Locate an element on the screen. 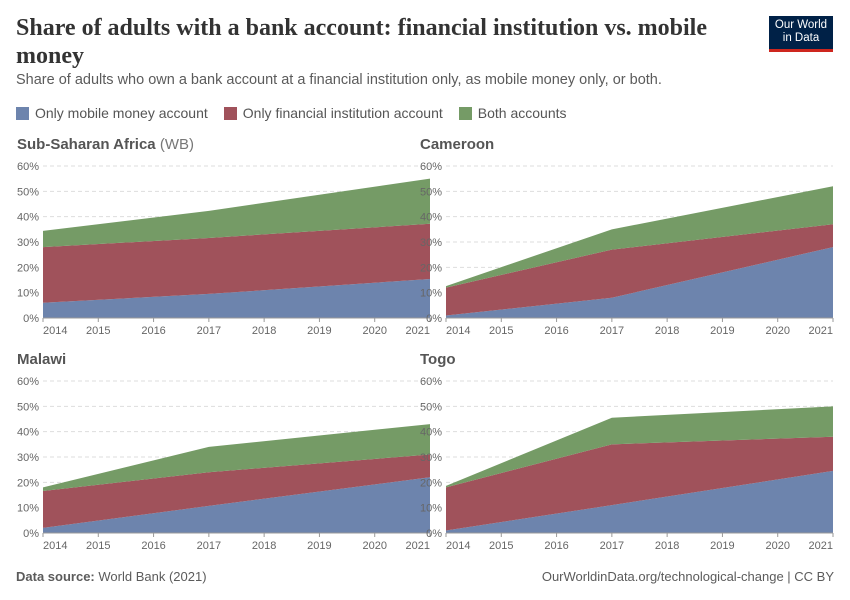 The height and width of the screenshot is (600, 850). legend-item-financial: Only financial institution account is located at coordinates (333, 113).